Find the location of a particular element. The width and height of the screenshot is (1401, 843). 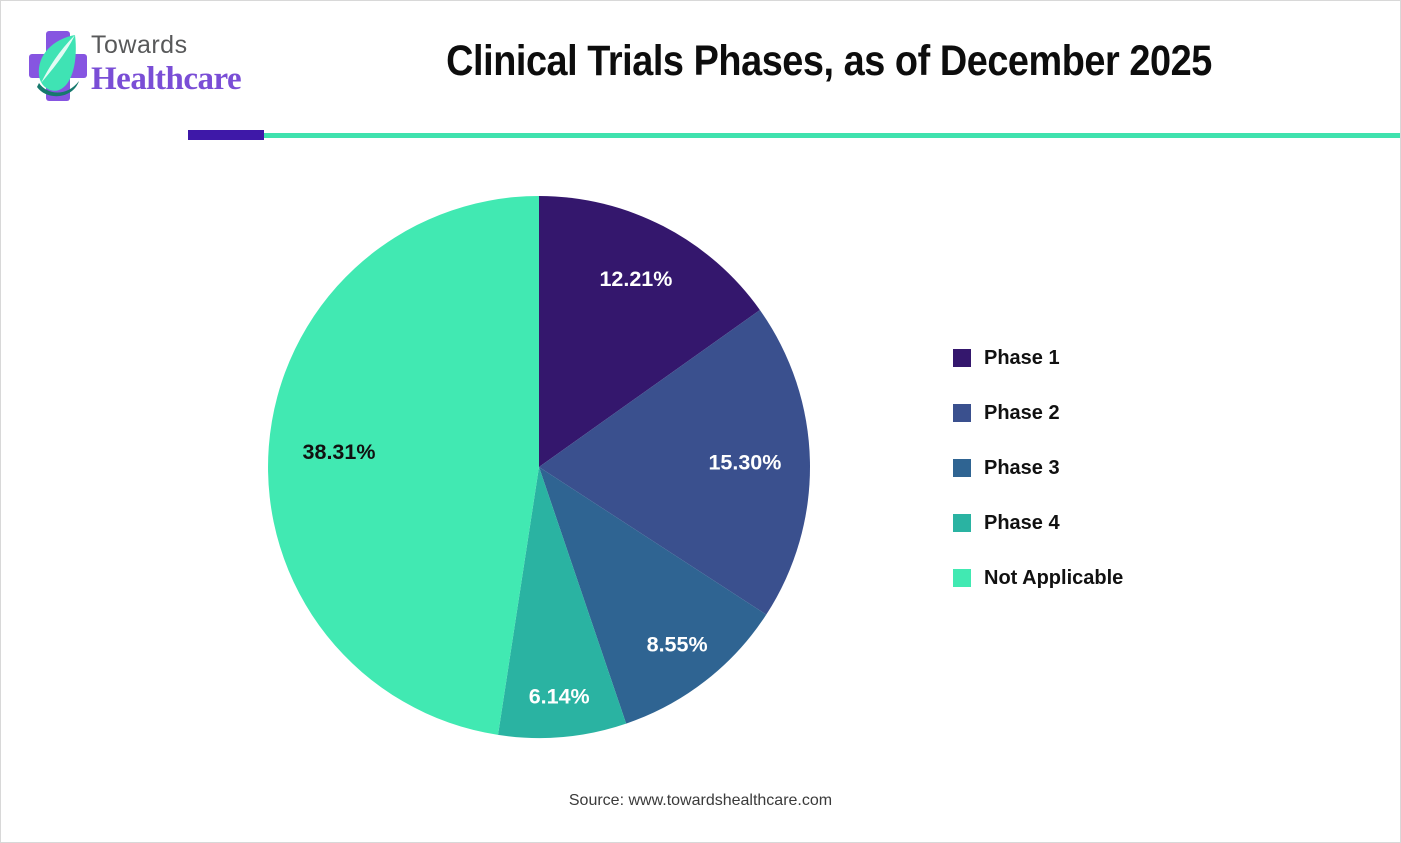

pie-label-not-applicable: 38.31% is located at coordinates (339, 452).